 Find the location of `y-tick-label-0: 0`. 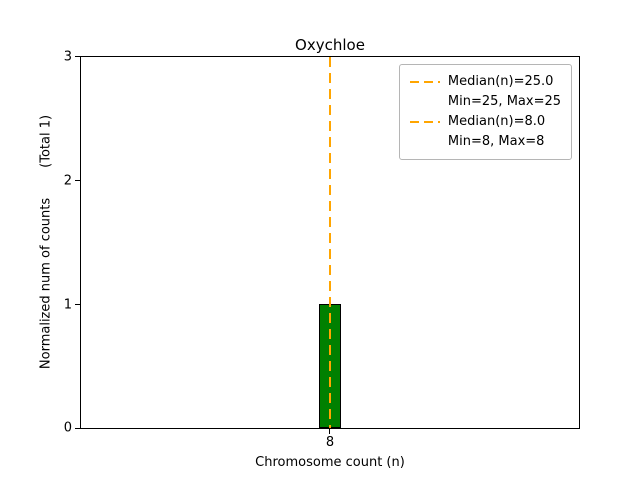

y-tick-label-0: 0 is located at coordinates (67, 428).